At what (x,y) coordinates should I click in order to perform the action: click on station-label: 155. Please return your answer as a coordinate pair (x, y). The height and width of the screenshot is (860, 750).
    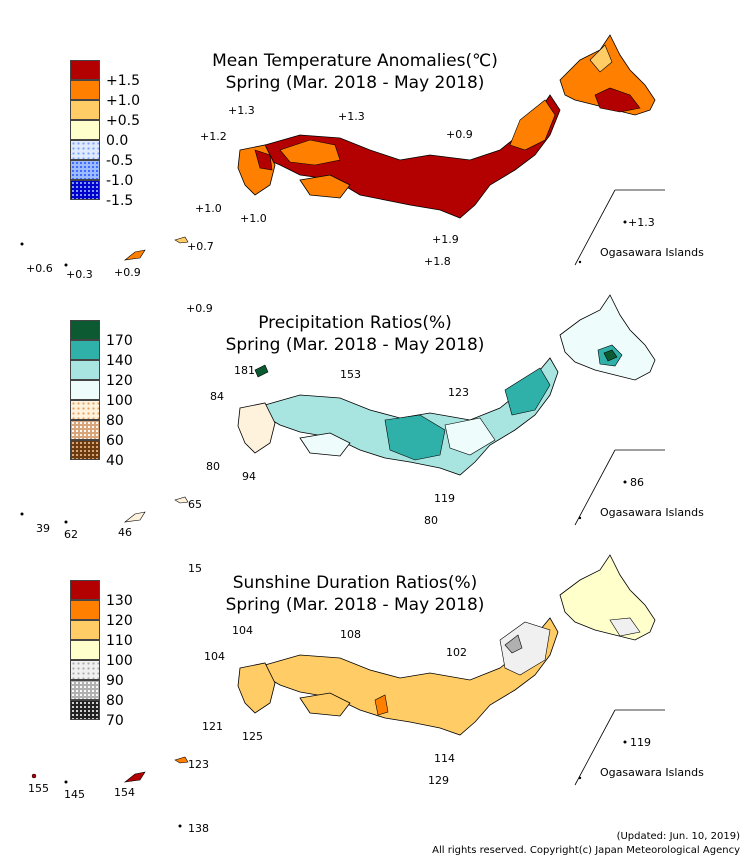
    Looking at the image, I should click on (38, 788).